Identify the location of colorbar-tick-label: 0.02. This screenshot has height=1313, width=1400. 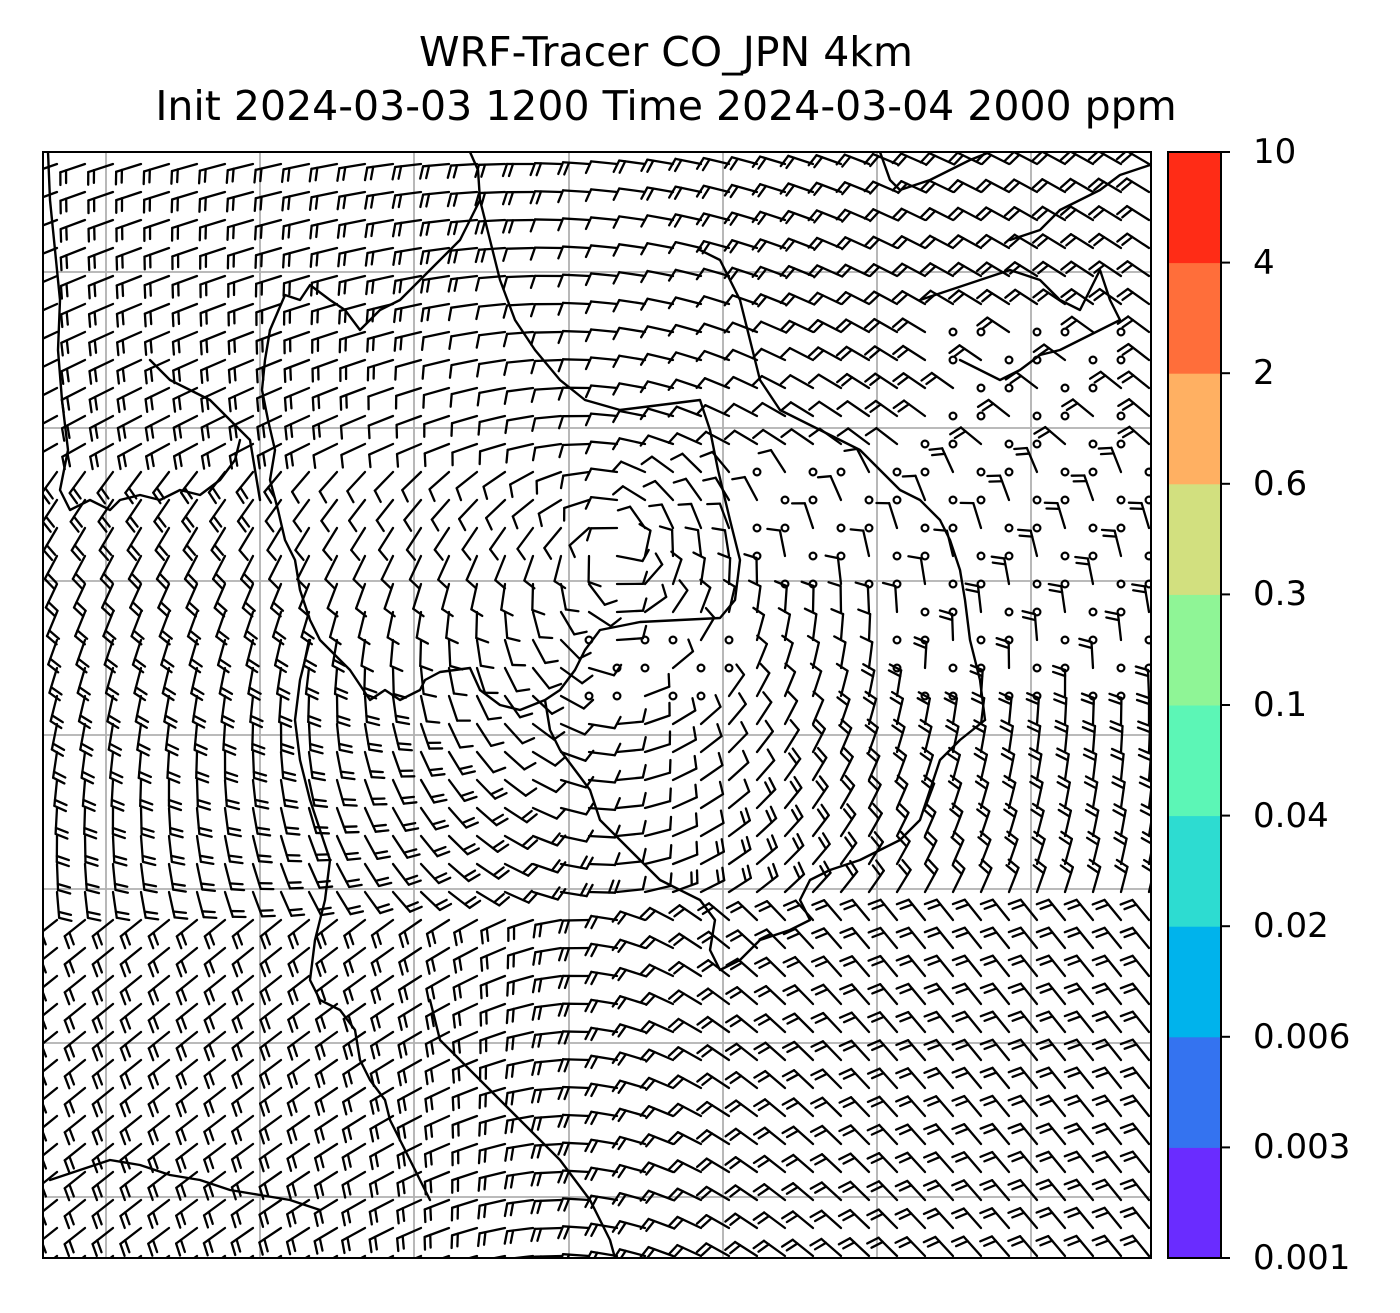
(1291, 926).